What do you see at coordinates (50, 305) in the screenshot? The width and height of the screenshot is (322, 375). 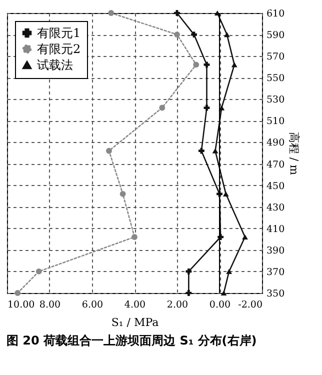 I see `x-tick-label: 8.00` at bounding box center [50, 305].